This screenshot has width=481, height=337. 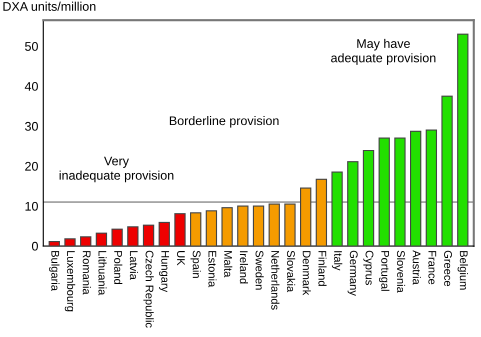 What do you see at coordinates (102, 273) in the screenshot?
I see `x-tick-label: Lithuania` at bounding box center [102, 273].